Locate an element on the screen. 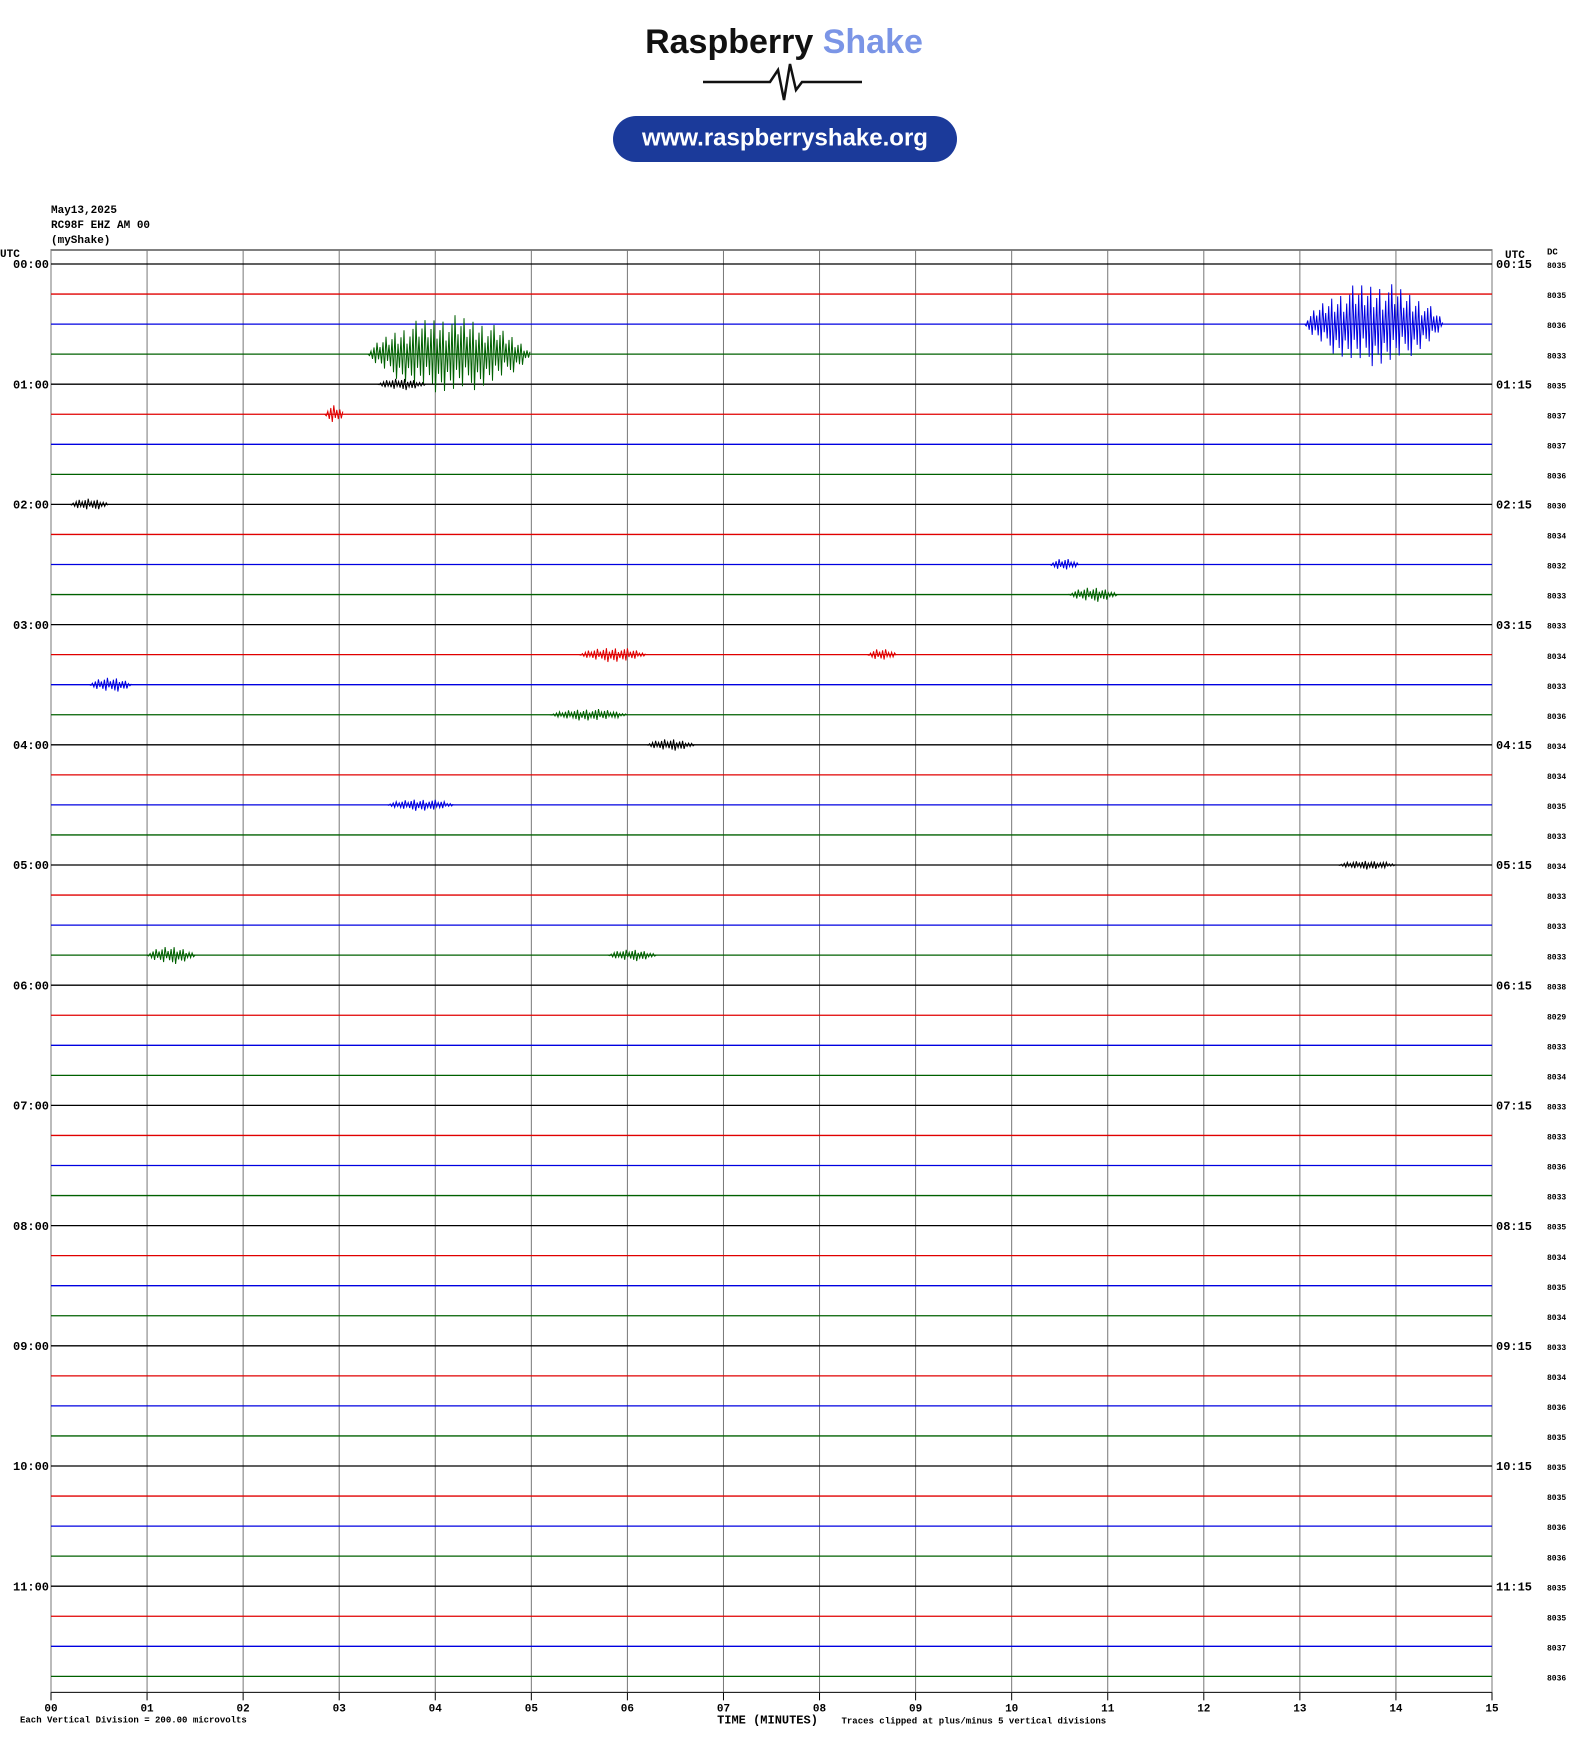  left-time: 09:00 is located at coordinates (31, 1347).